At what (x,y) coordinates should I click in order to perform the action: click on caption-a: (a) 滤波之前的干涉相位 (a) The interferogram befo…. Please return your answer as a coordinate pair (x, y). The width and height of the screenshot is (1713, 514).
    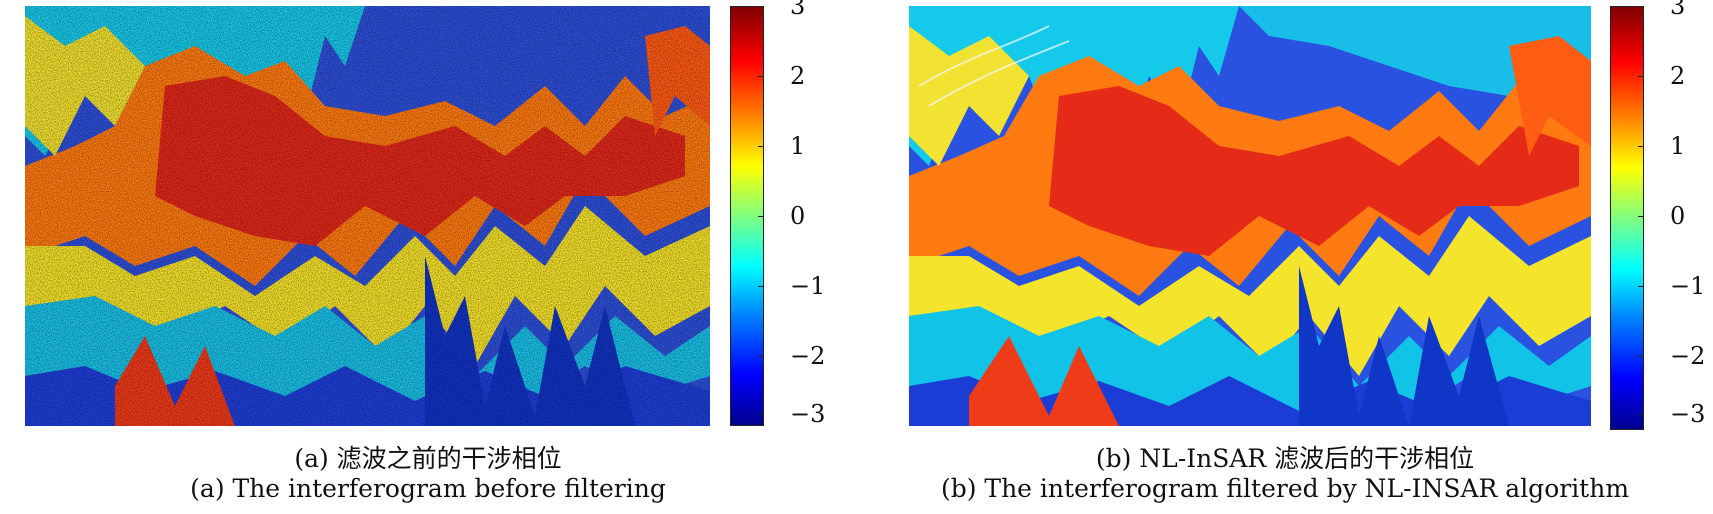
    Looking at the image, I should click on (428, 474).